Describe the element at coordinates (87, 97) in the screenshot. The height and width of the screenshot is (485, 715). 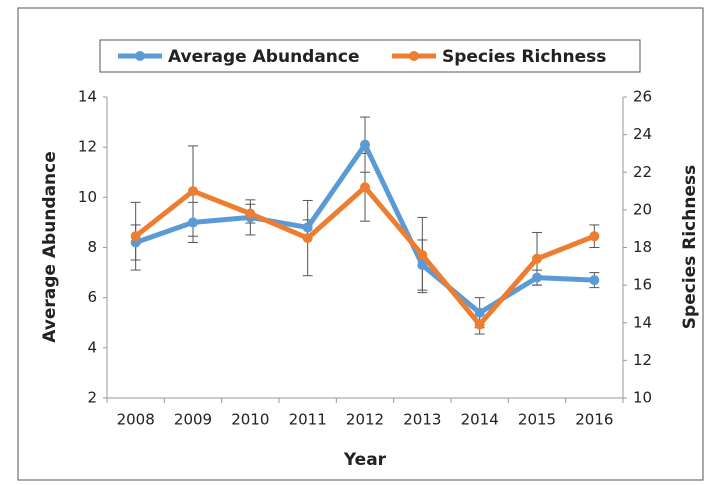
I see `y-tick-label: 14` at that location.